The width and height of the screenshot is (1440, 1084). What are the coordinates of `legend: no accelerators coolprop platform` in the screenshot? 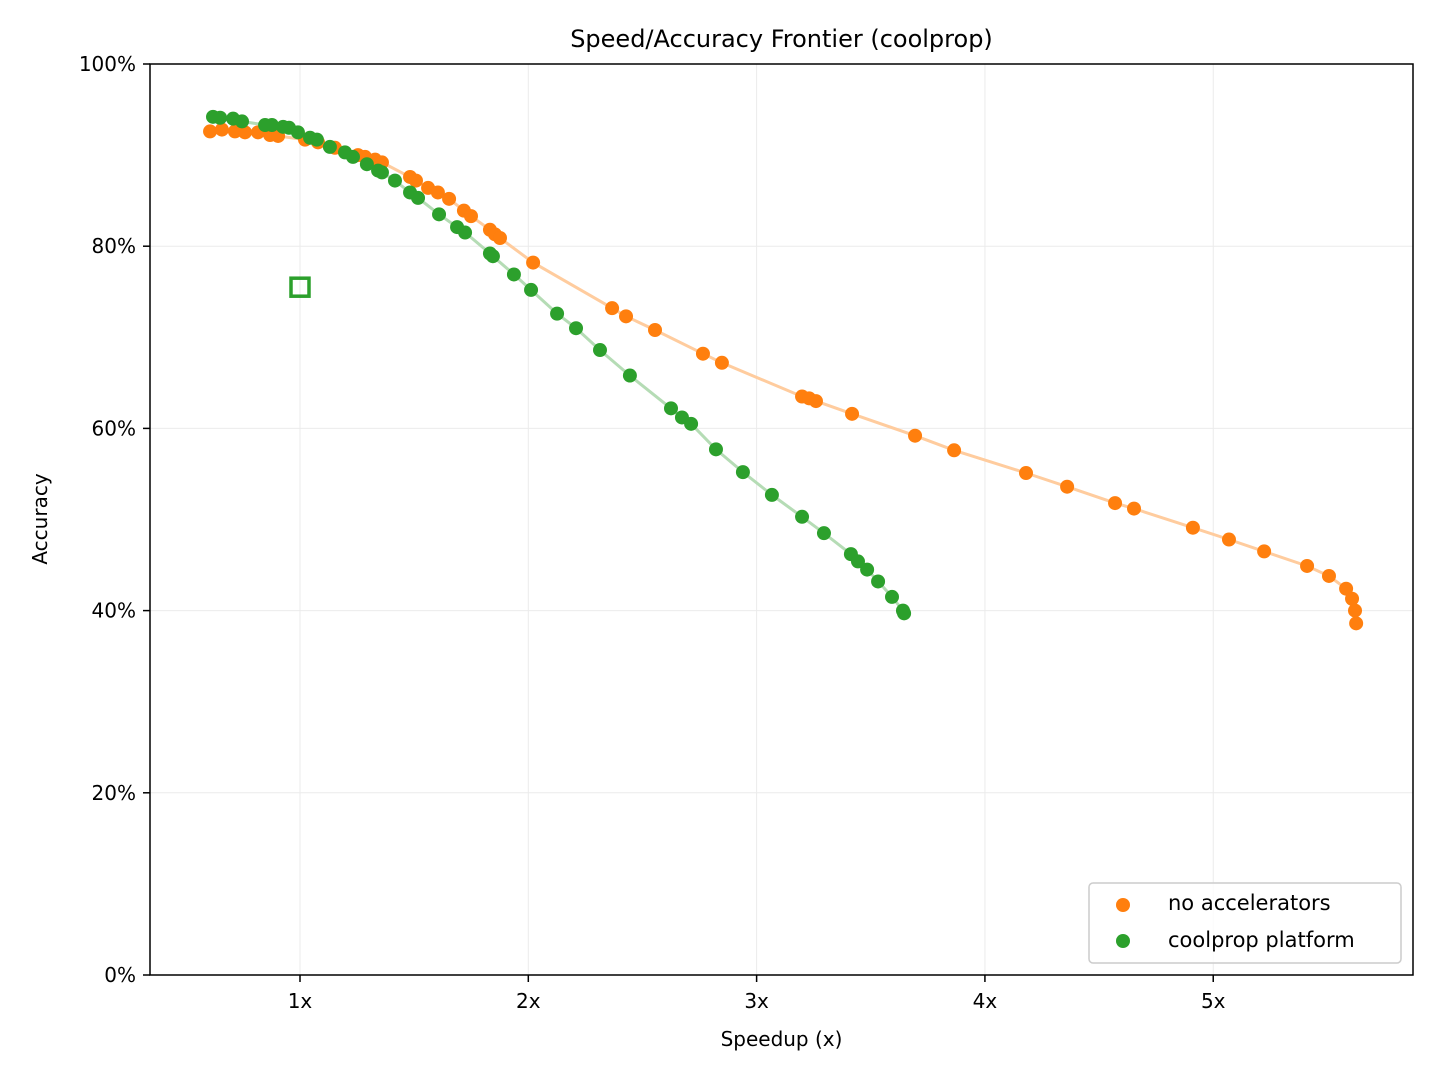 It's located at (1245, 923).